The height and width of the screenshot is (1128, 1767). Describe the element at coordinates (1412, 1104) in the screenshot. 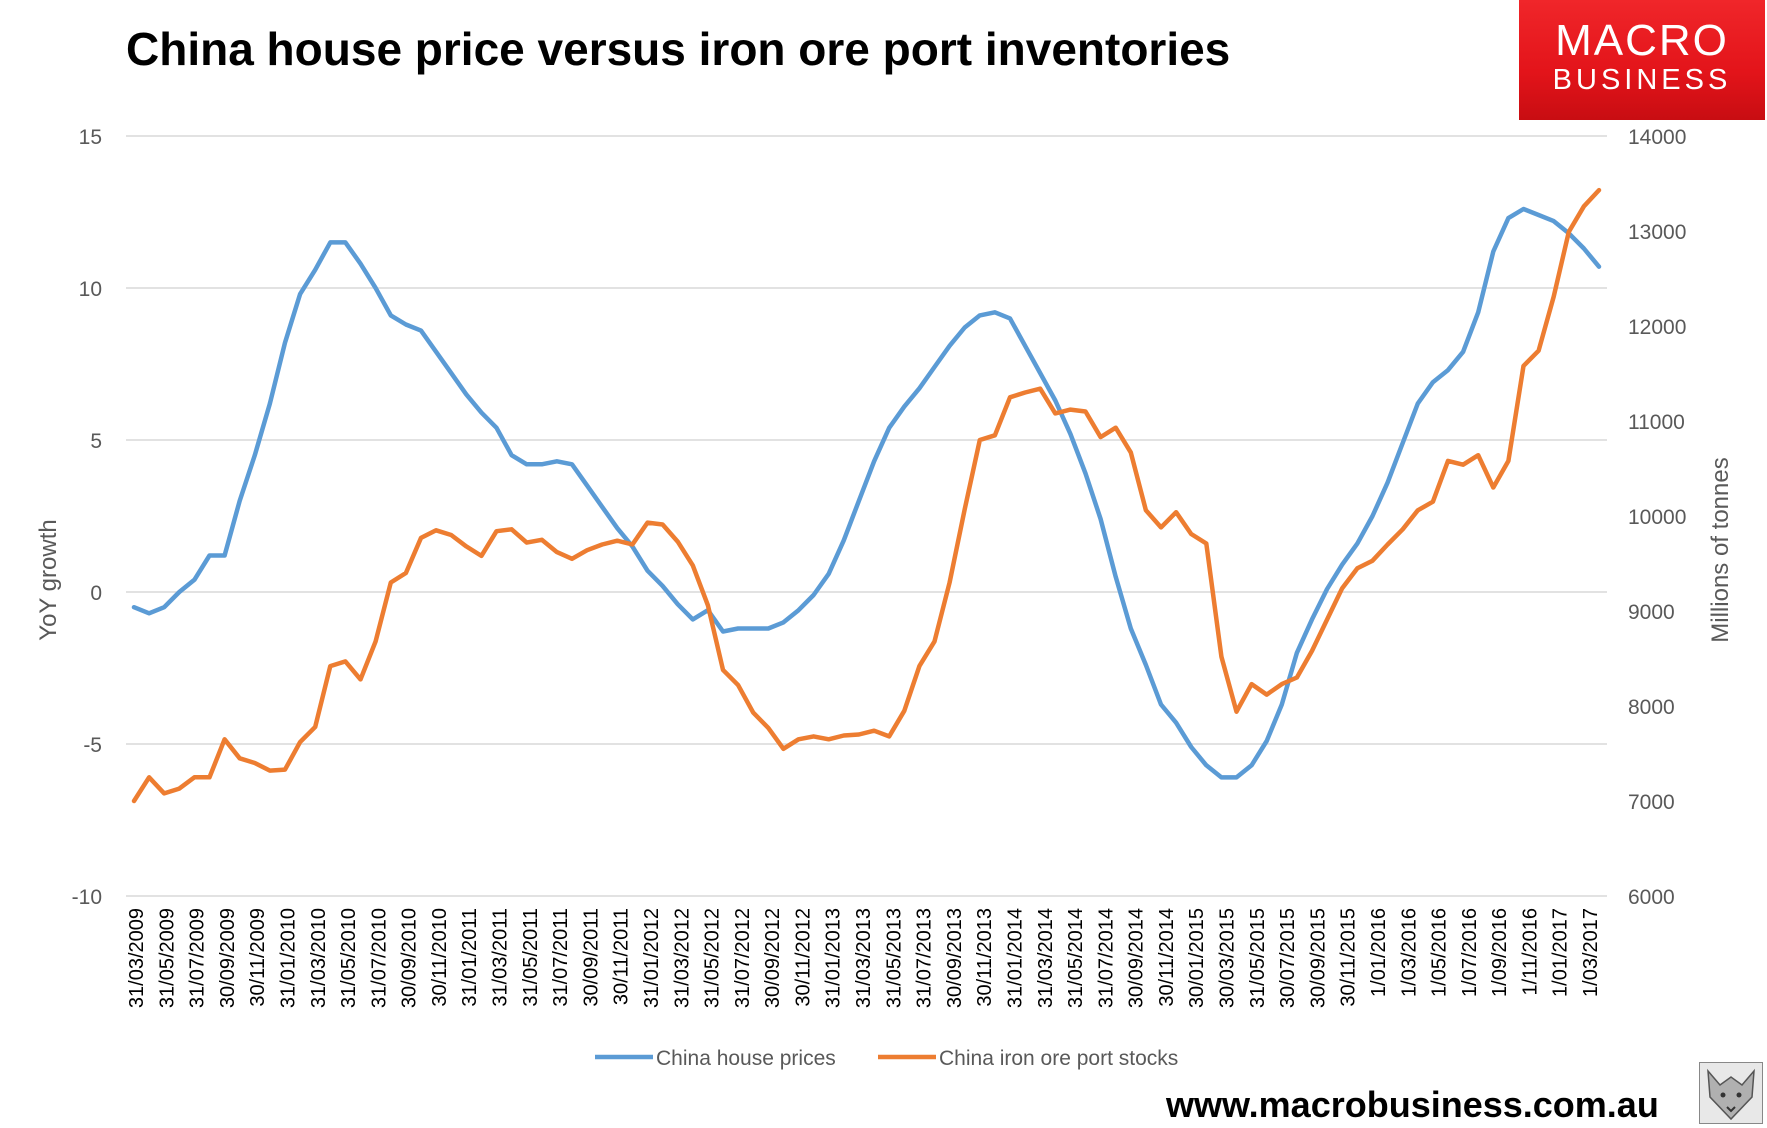

I see `footer-url: www.macrobusiness.com.au` at that location.